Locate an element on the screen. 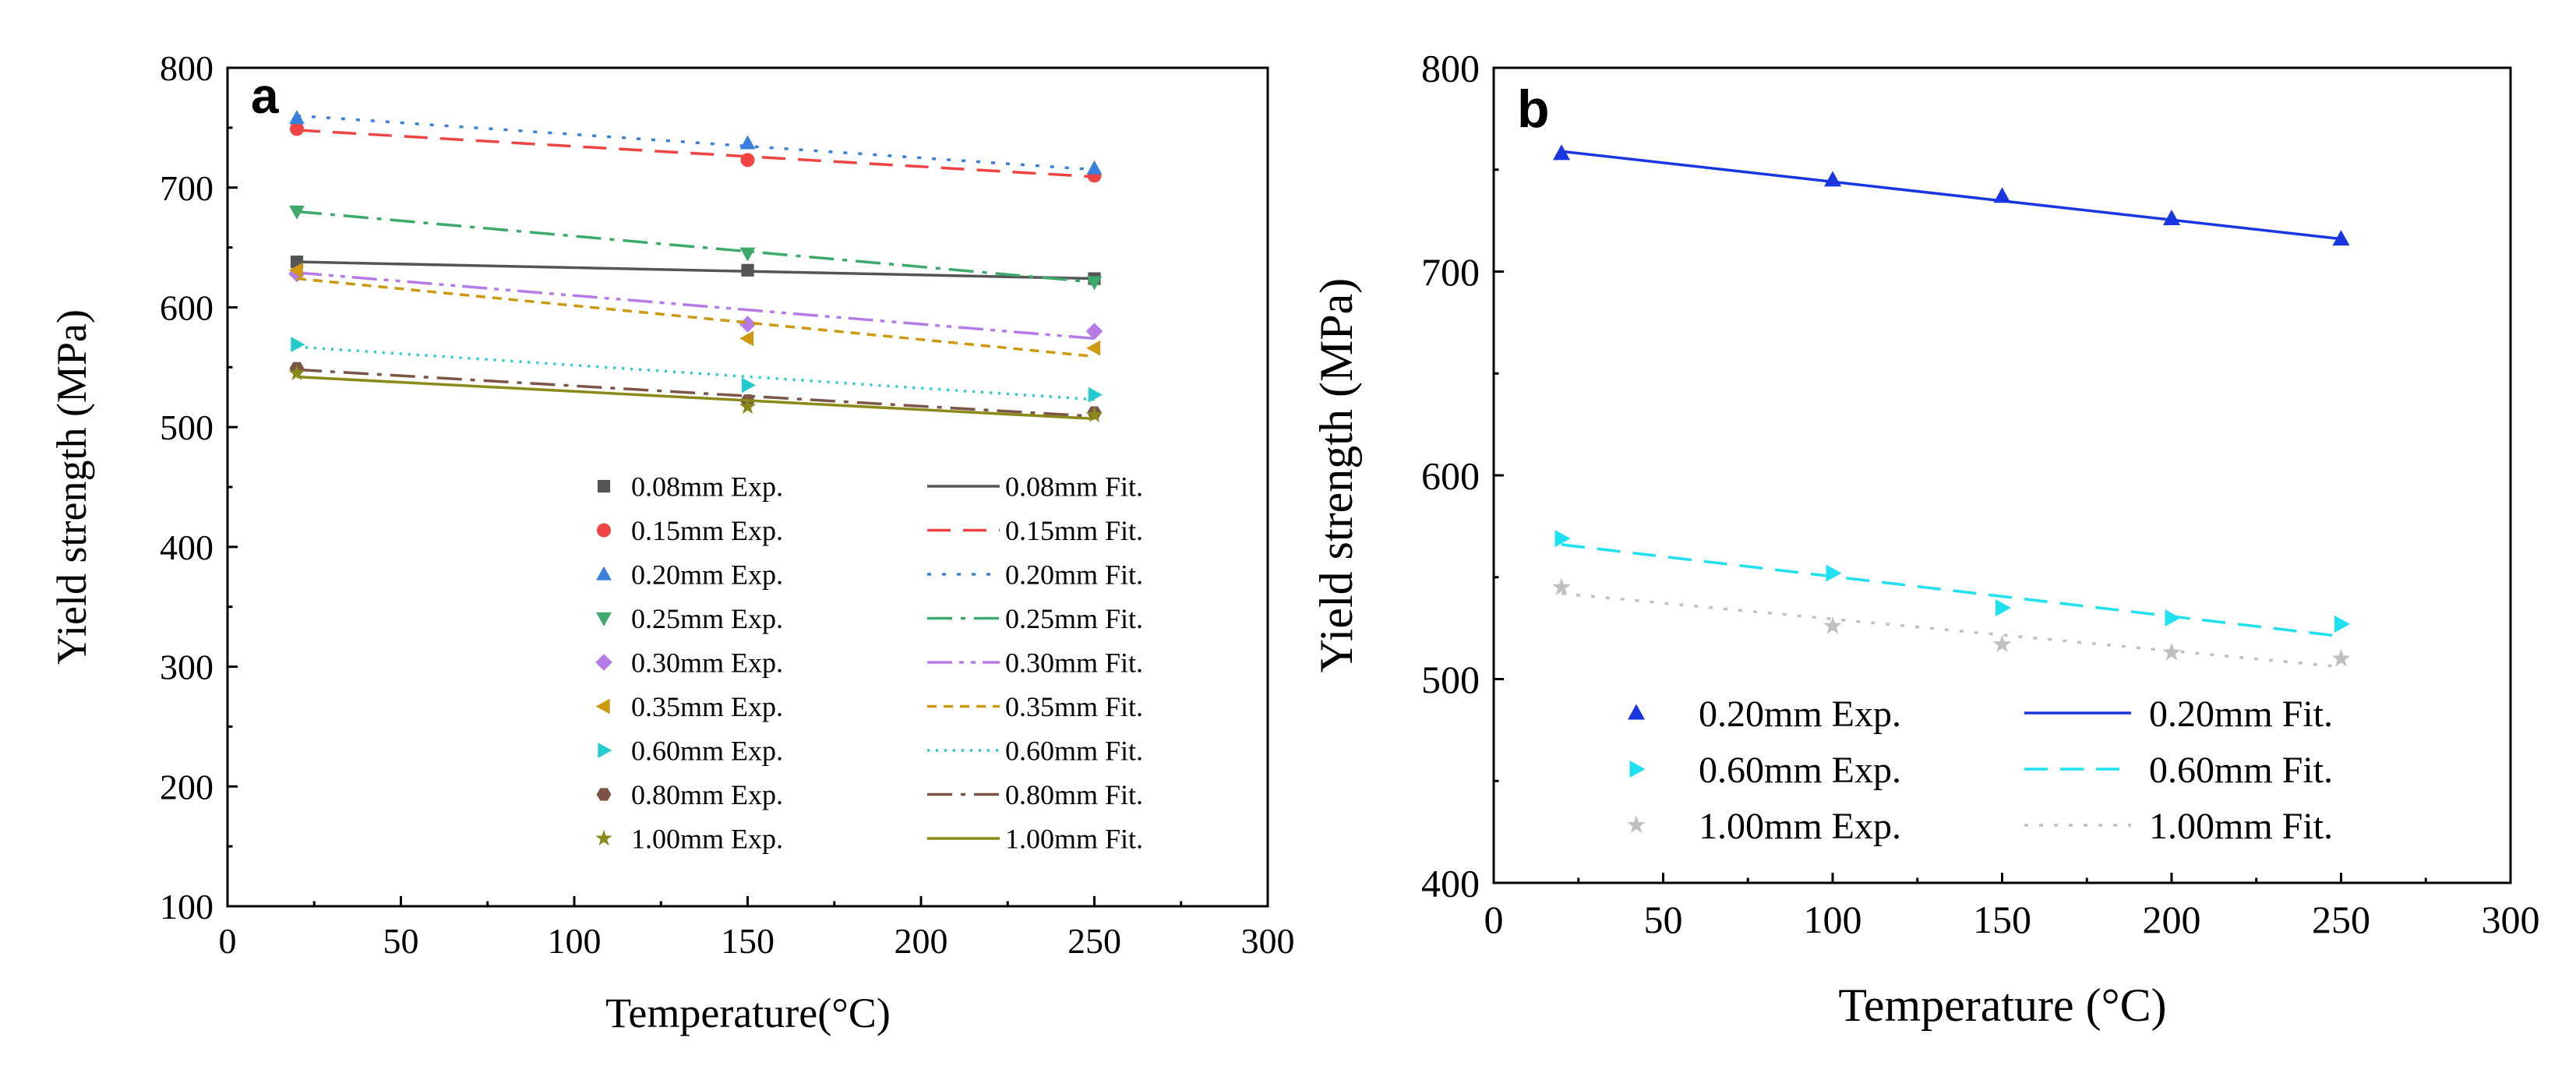 This screenshot has height=1073, width=2576. x-axis-title: Temperature (°C) is located at coordinates (2002, 1005).